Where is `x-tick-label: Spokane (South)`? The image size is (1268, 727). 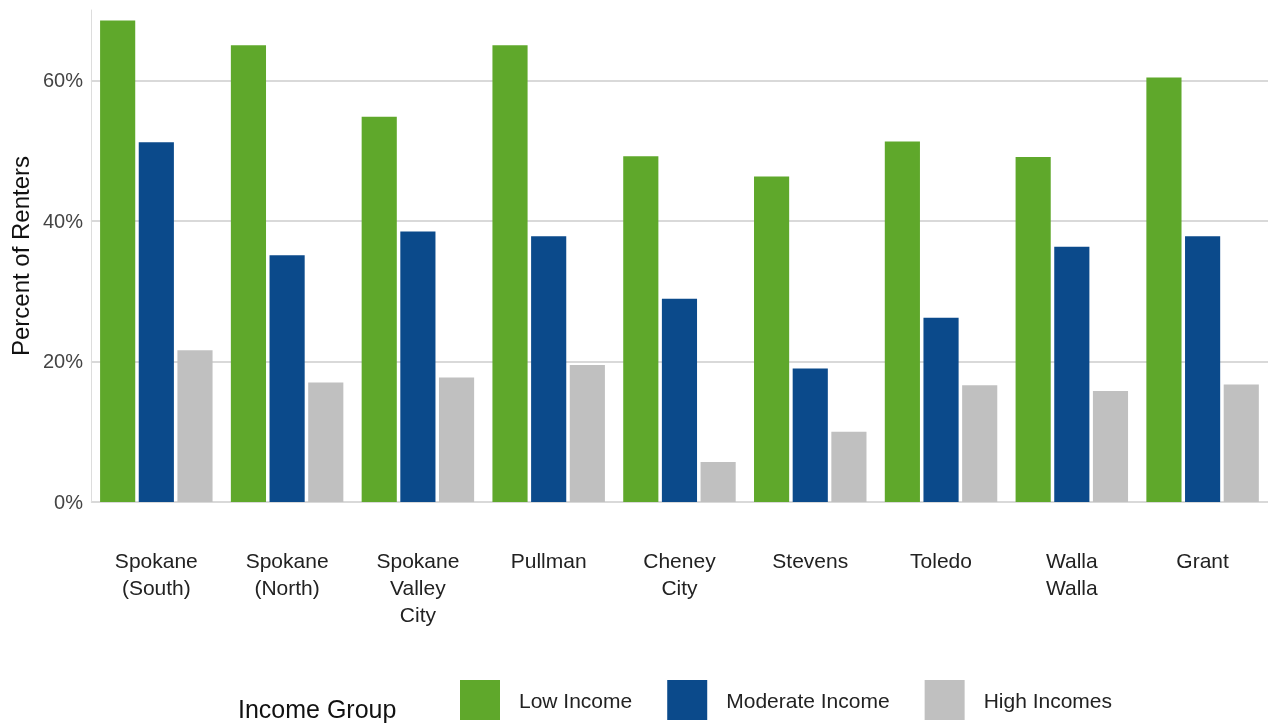
x-tick-label: Spokane (South) is located at coordinates (156, 574).